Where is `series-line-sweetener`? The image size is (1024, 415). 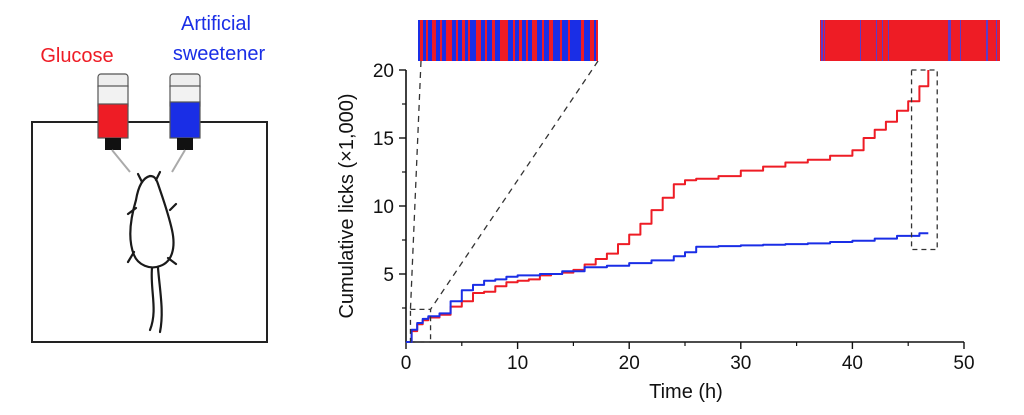 series-line-sweetener is located at coordinates (667, 287).